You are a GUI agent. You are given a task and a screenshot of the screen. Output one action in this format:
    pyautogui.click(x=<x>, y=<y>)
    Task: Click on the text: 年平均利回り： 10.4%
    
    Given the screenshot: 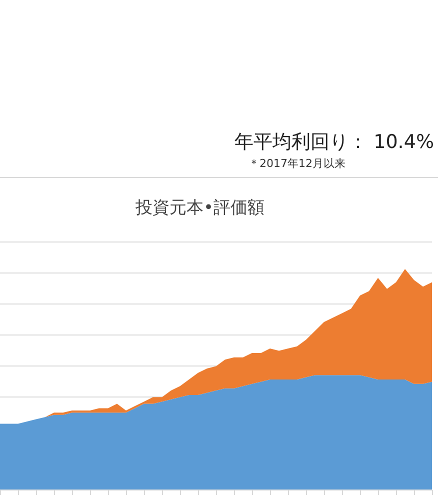 What is the action you would take?
    pyautogui.click(x=334, y=142)
    